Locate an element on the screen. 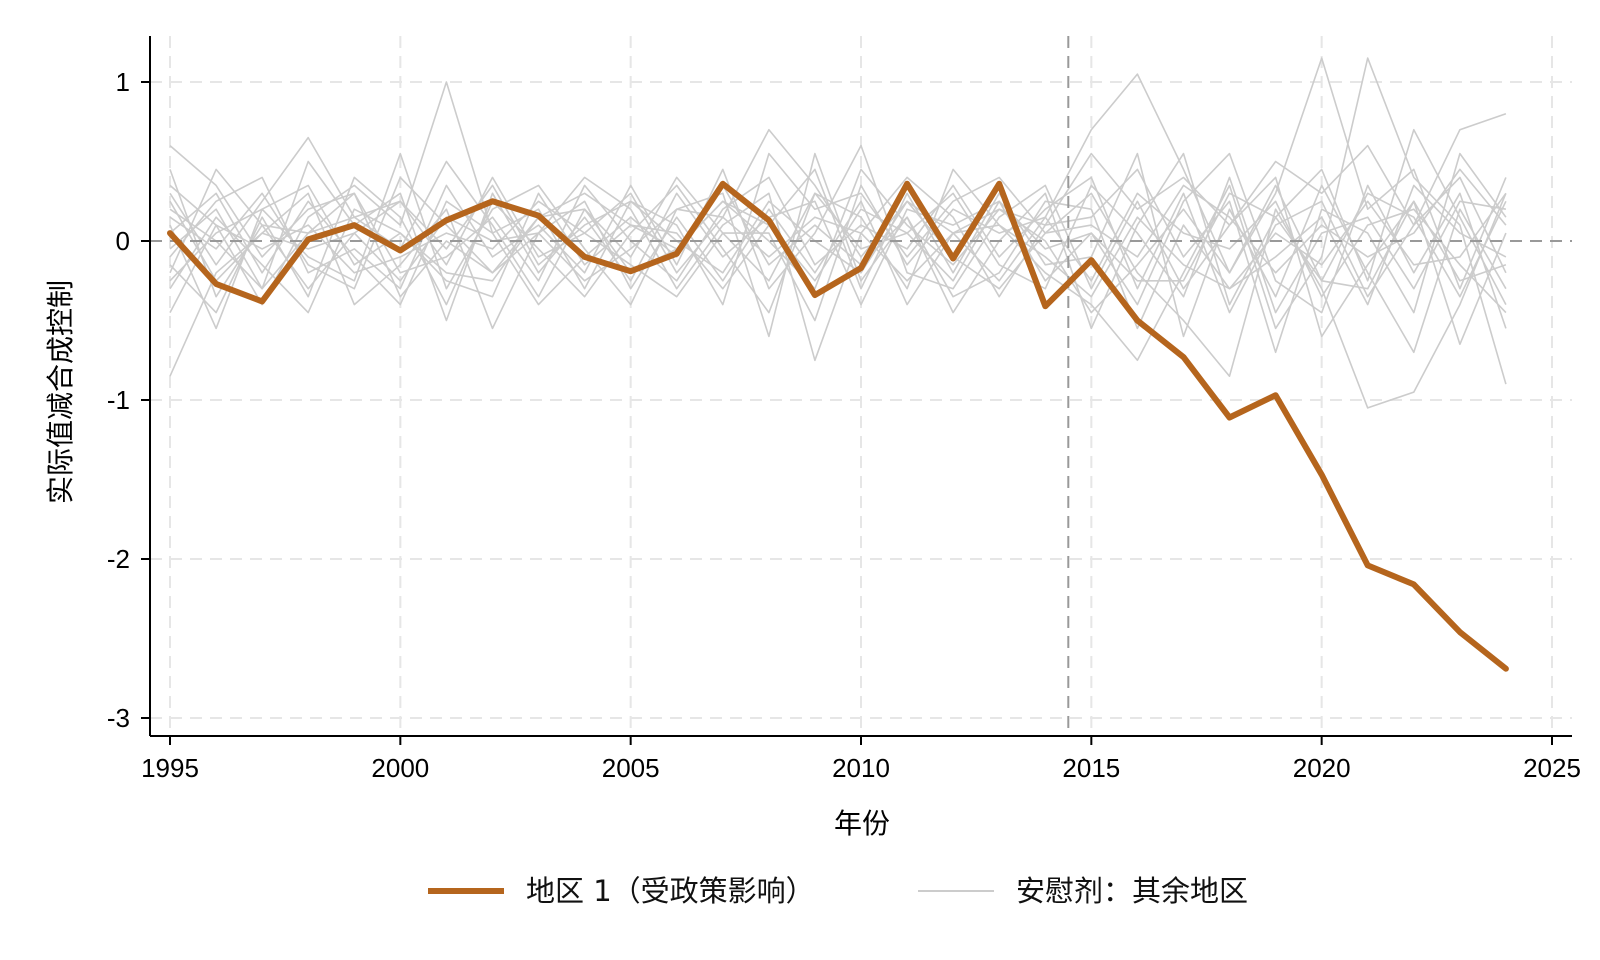 The width and height of the screenshot is (1600, 960). y-tick-label-1: 1 is located at coordinates (123, 82).